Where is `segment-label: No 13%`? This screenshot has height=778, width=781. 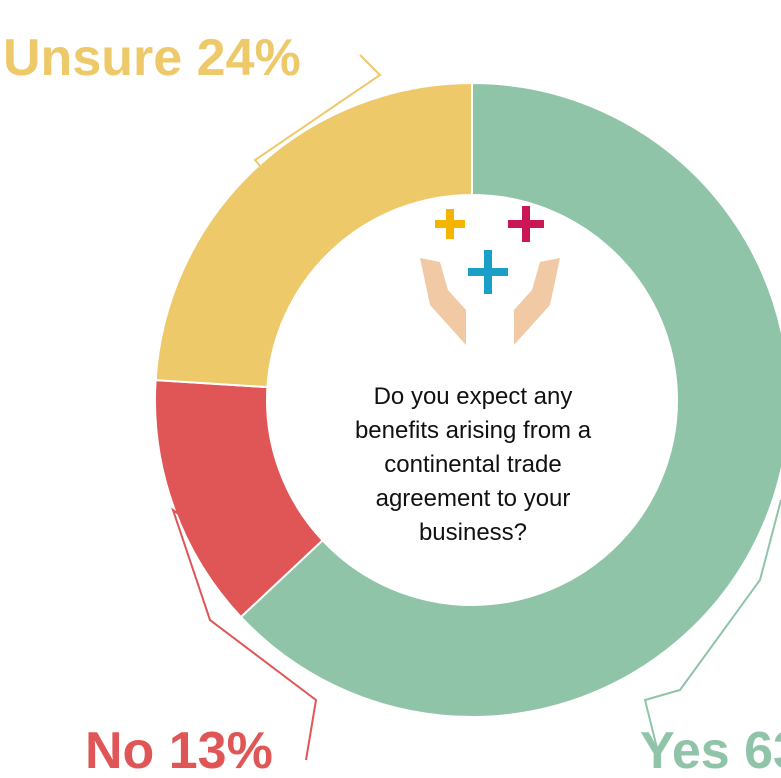 segment-label: No 13% is located at coordinates (179, 750).